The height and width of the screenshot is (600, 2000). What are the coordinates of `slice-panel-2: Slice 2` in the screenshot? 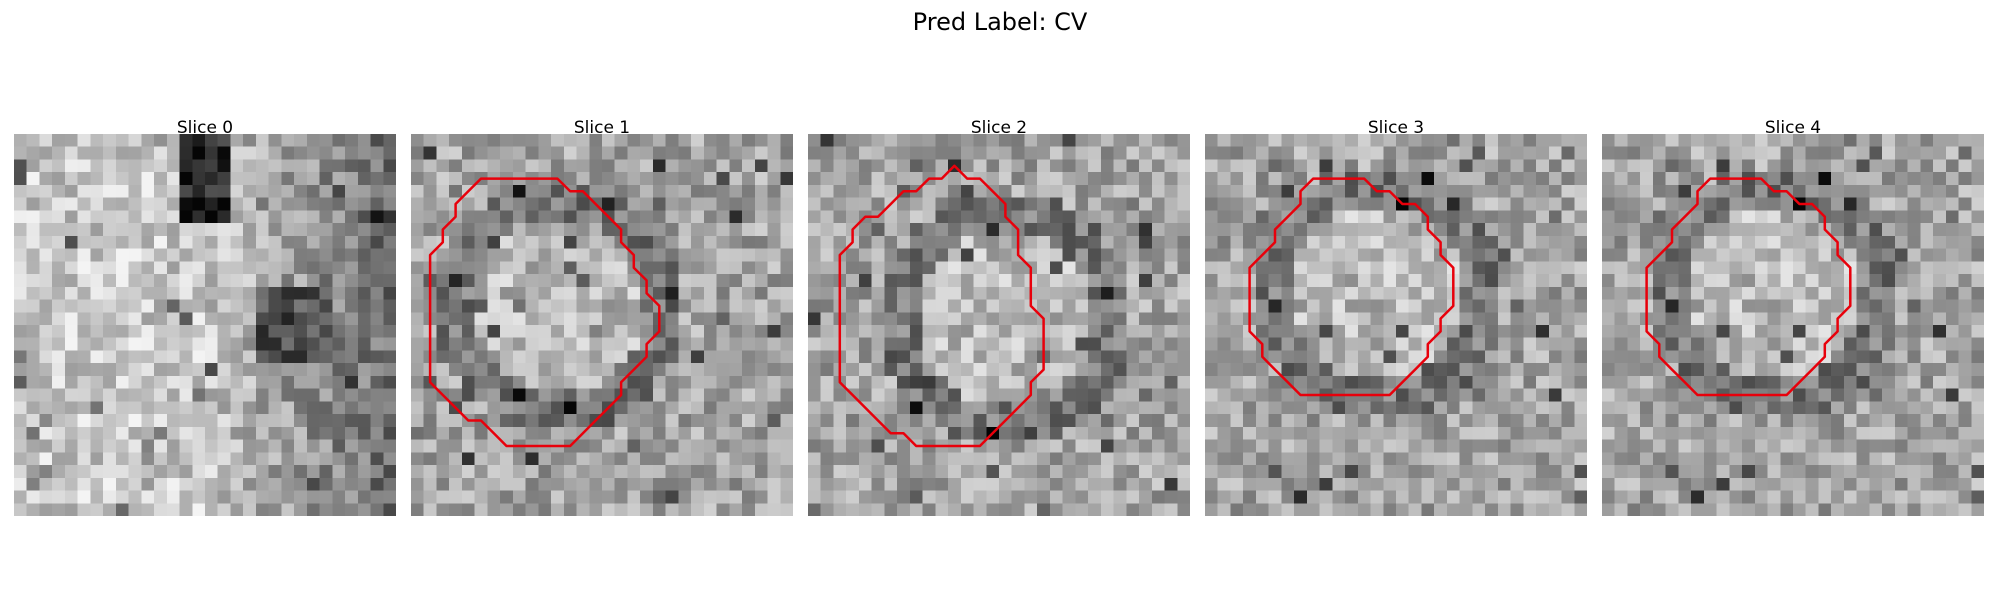 It's located at (999, 316).